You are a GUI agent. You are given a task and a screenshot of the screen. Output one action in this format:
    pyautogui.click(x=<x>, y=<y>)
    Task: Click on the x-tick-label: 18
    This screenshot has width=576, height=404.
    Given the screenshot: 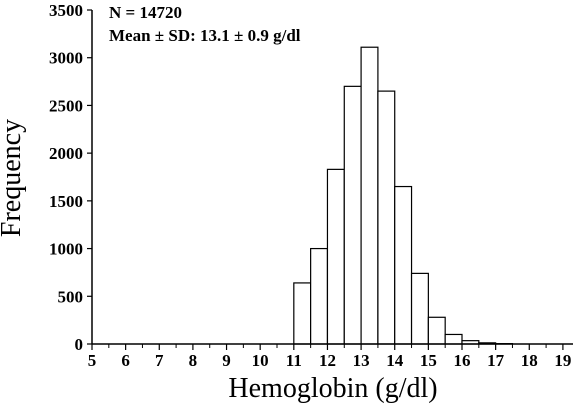 What is the action you would take?
    pyautogui.click(x=529, y=360)
    